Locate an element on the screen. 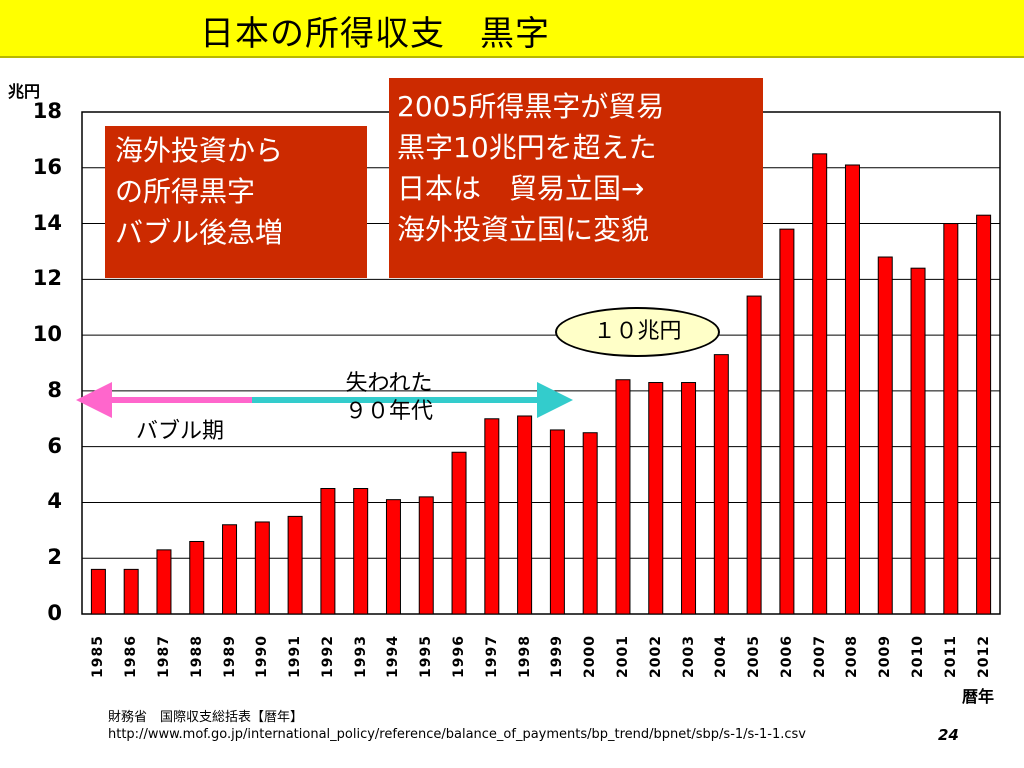  y-tick-label: 4 is located at coordinates (54, 501).